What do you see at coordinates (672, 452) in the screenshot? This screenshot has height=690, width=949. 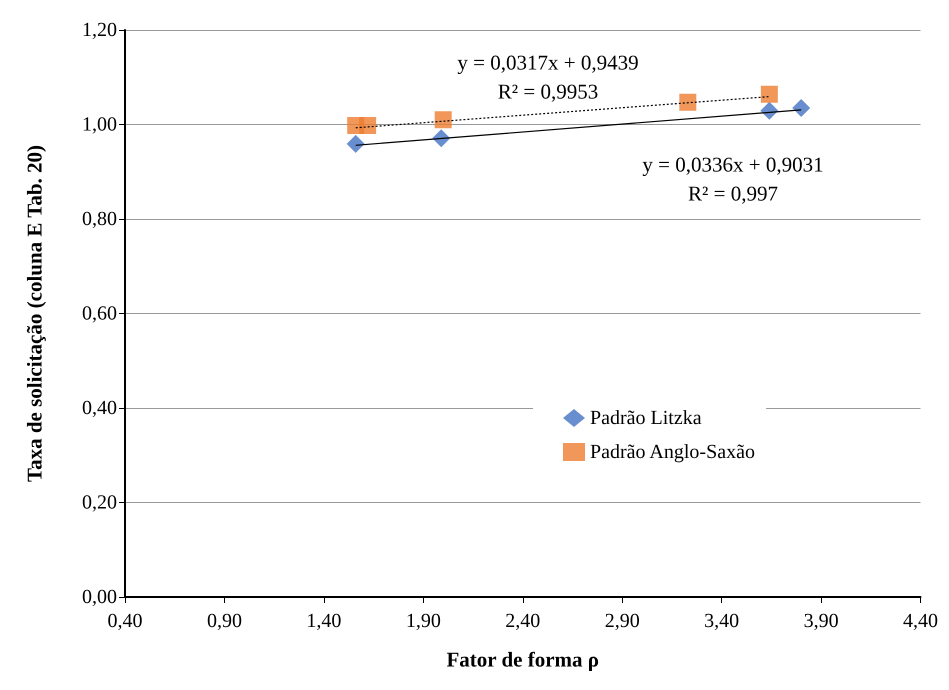 I see `legend-label: Padrão Anglo-Saxão` at bounding box center [672, 452].